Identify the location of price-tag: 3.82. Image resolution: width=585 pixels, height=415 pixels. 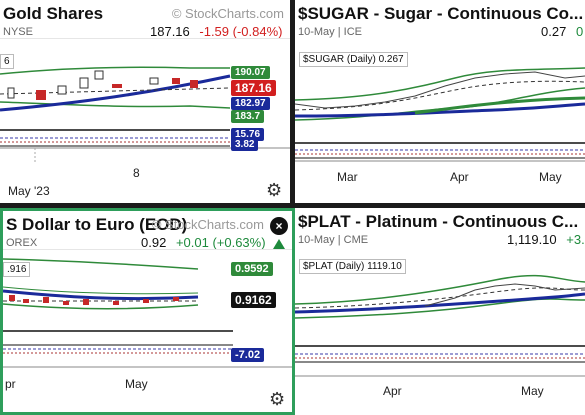
(245, 144).